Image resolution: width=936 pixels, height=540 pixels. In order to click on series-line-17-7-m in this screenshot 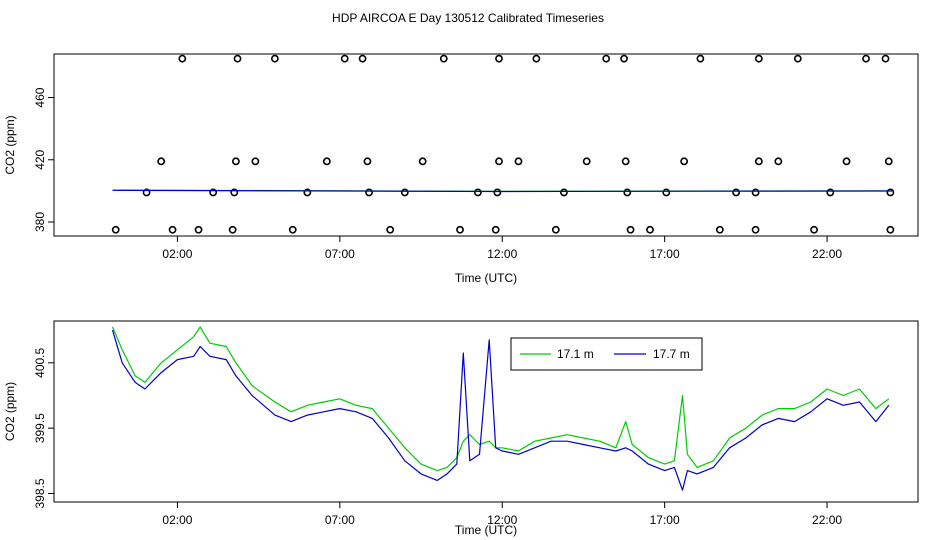, I will do `click(502, 191)`.